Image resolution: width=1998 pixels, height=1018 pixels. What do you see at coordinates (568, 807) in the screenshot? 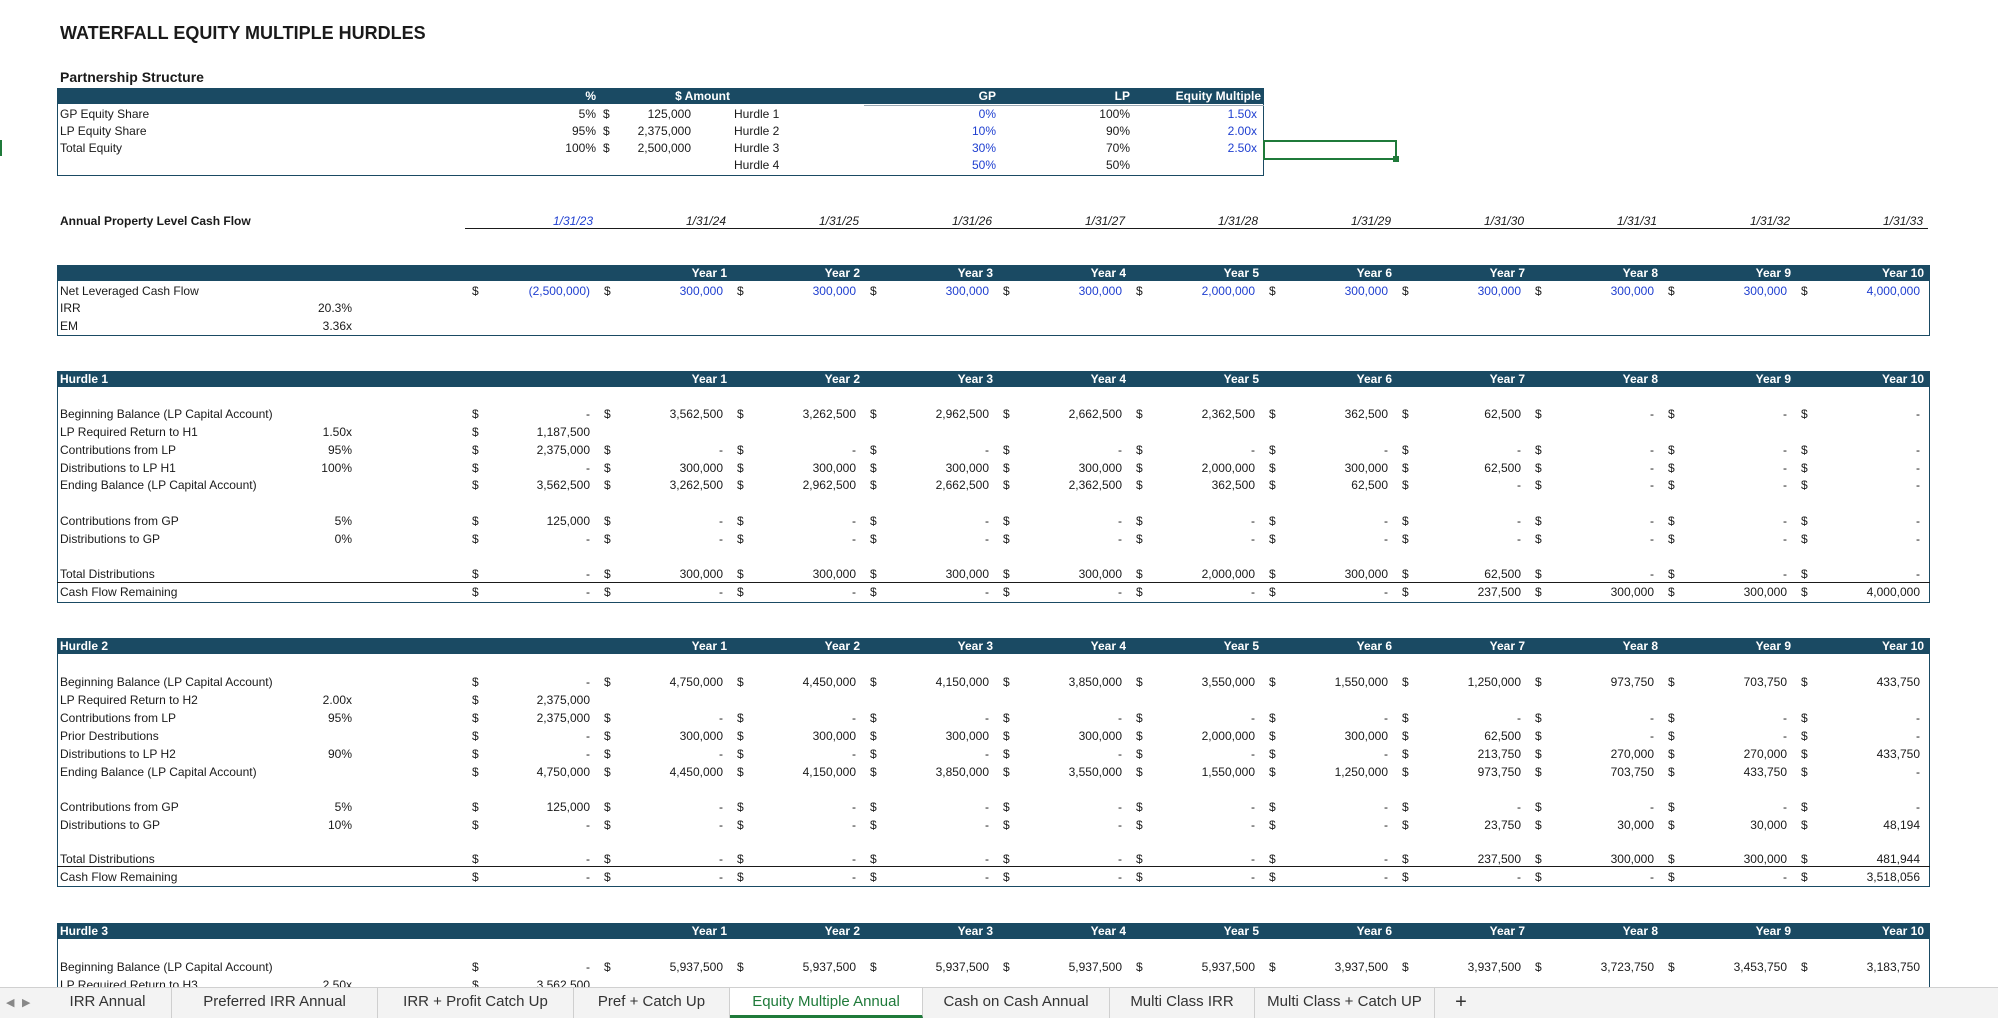
I see `value-cell: 125,000` at bounding box center [568, 807].